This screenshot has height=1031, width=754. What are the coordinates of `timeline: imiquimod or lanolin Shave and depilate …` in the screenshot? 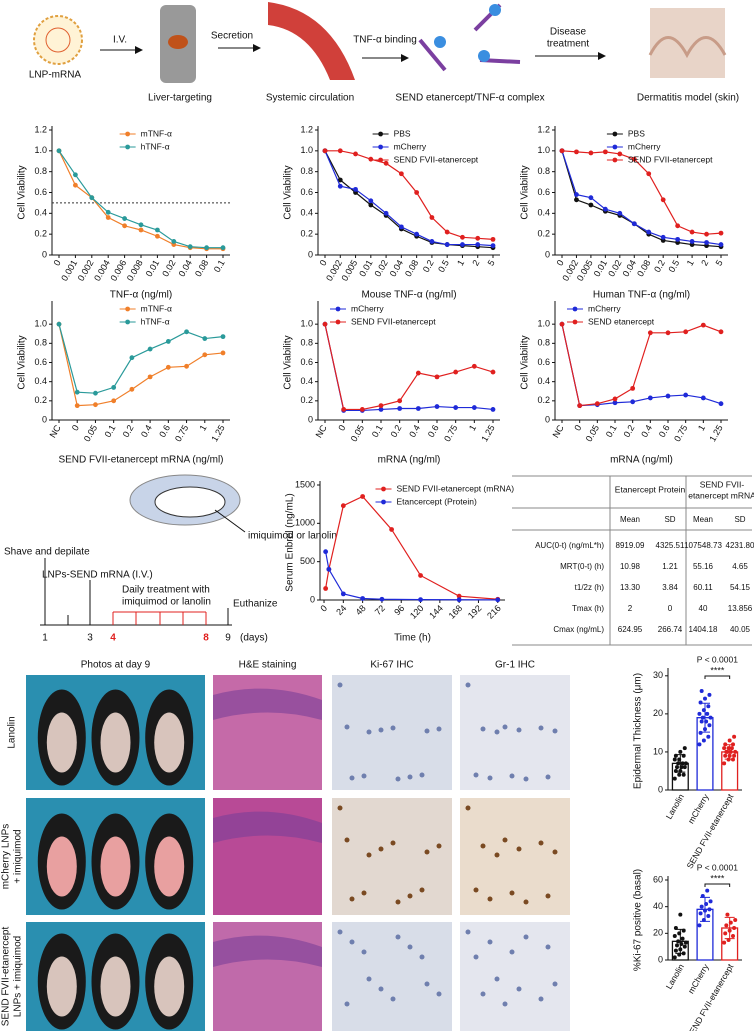 It's located at (170, 559).